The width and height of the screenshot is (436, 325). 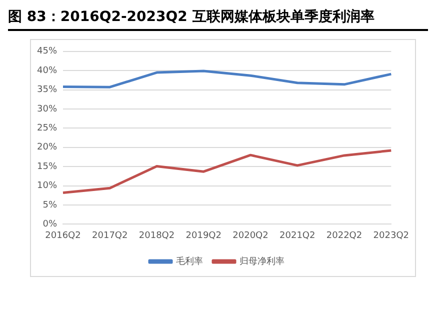 What do you see at coordinates (47, 147) in the screenshot?
I see `y-tick-label: 20%` at bounding box center [47, 147].